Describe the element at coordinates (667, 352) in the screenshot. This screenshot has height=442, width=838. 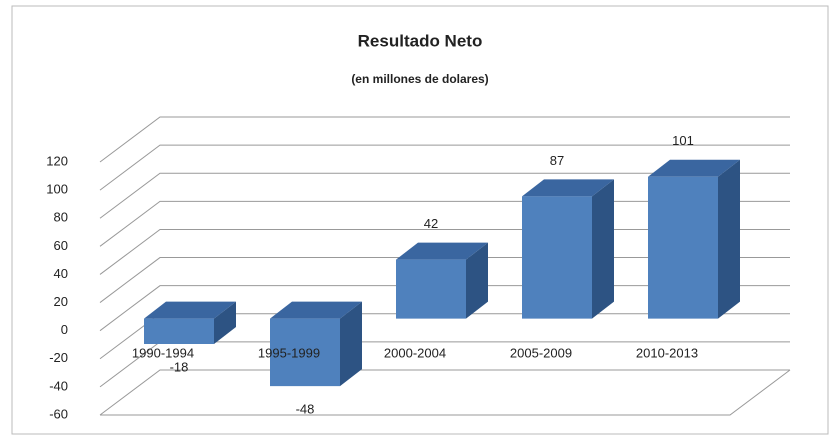
I see `x-tick-label: 2010-2013` at that location.